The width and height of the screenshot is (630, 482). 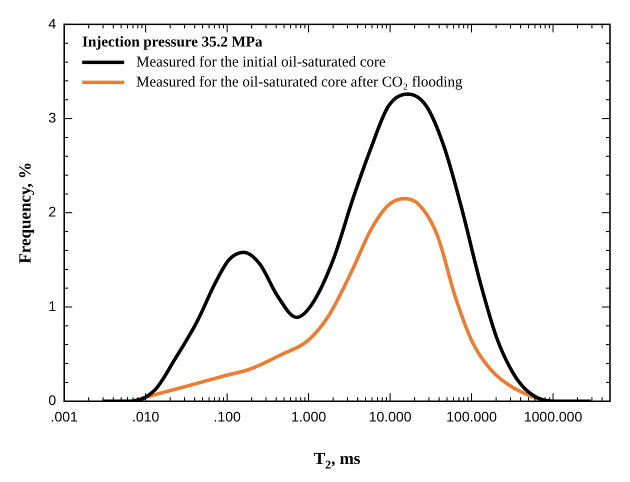 I want to click on legend-title: Injection pressure 35.2 MPa, so click(x=172, y=42).